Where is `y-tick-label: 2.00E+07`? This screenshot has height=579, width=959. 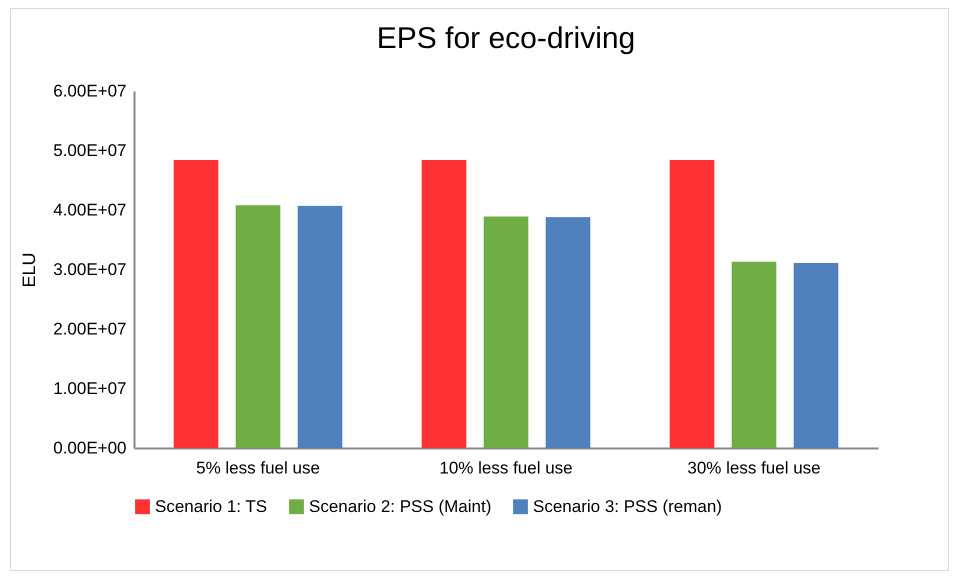 y-tick-label: 2.00E+07 is located at coordinates (89, 329).